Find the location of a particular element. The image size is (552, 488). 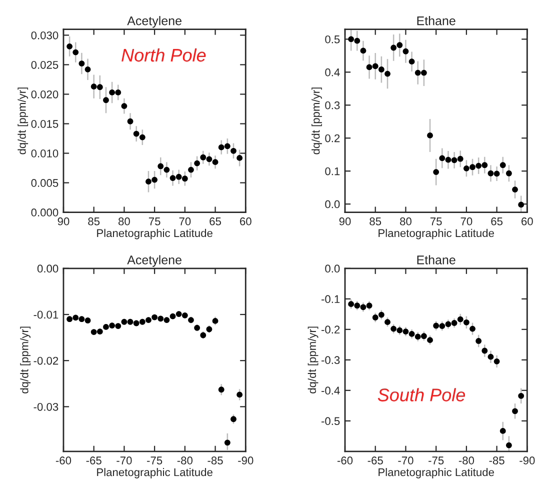

annotation: South Pole is located at coordinates (422, 395).